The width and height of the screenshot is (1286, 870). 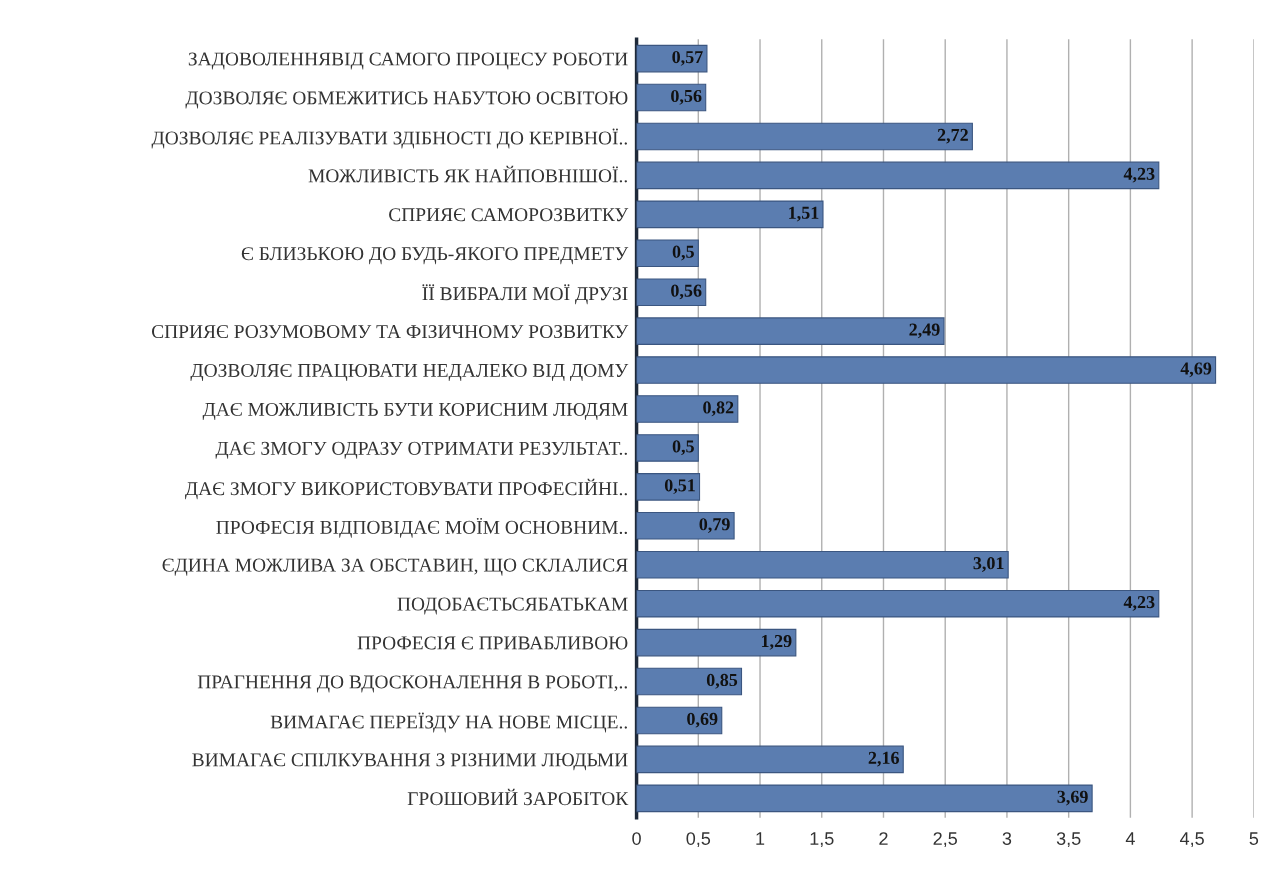 I want to click on y-tick-label: ПРОФЕСІЯ ВІДПОВІДАЄ МОЇМ ОСНОВНИМ.., so click(x=421, y=527).